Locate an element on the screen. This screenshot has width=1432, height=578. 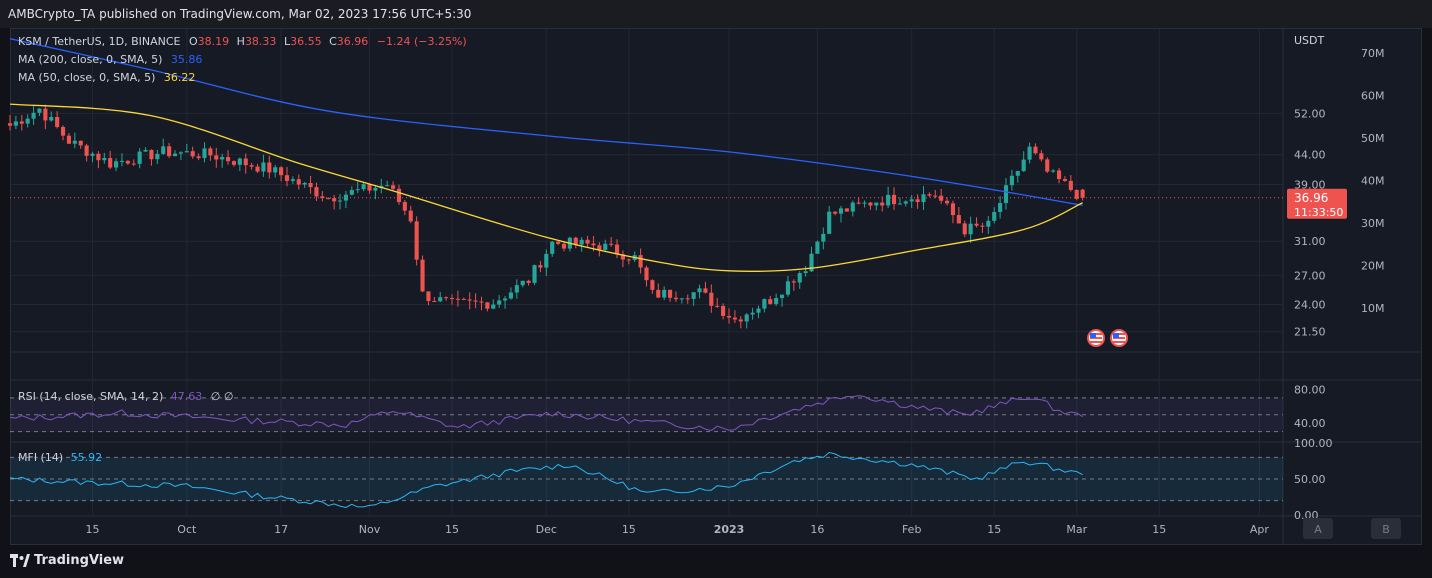
last-price: 36.96 is located at coordinates (1311, 198).